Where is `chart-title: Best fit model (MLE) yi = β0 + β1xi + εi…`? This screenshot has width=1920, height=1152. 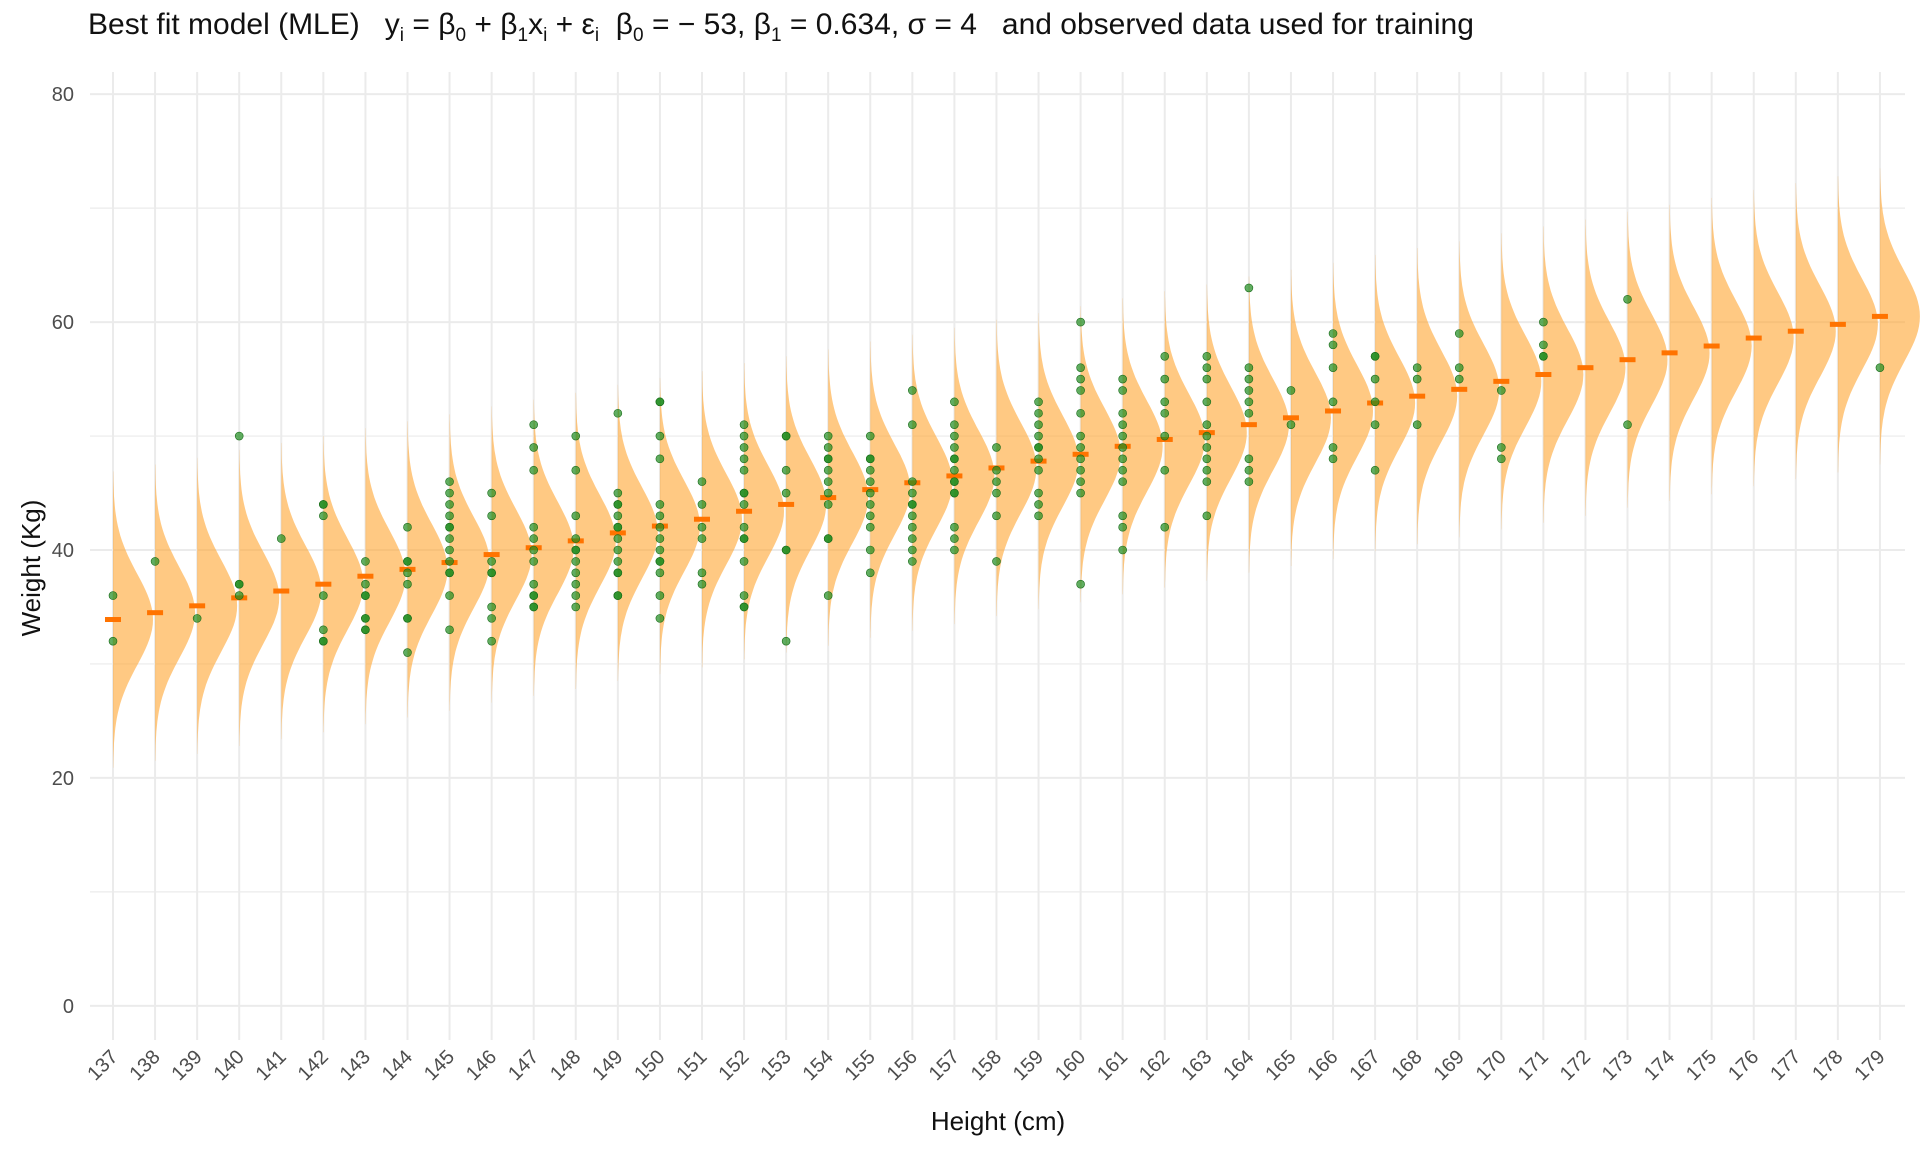 chart-title: Best fit model (MLE) yi = β0 + β1xi + εi… is located at coordinates (781, 27).